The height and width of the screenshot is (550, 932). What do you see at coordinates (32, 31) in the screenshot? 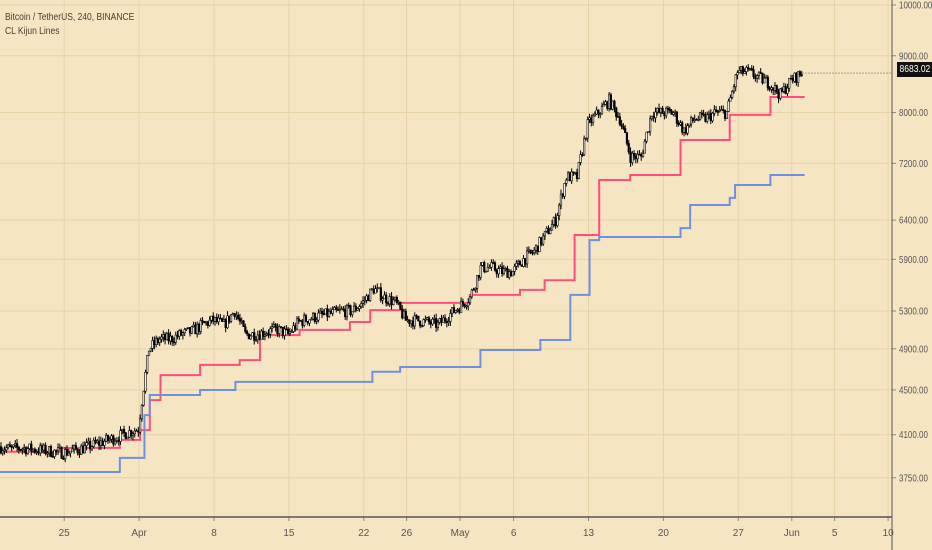
I see `indicator-label: CL Kijun Lines` at bounding box center [32, 31].